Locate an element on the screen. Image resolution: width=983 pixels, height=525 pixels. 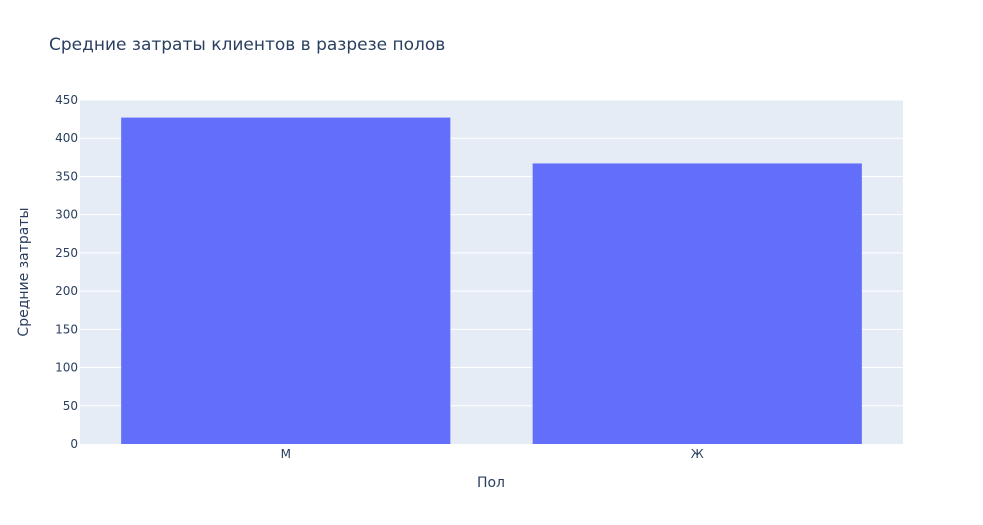
y-axis-ticks: 0 50 100 150 200 250 300 350 400 450 is located at coordinates (66, 272).